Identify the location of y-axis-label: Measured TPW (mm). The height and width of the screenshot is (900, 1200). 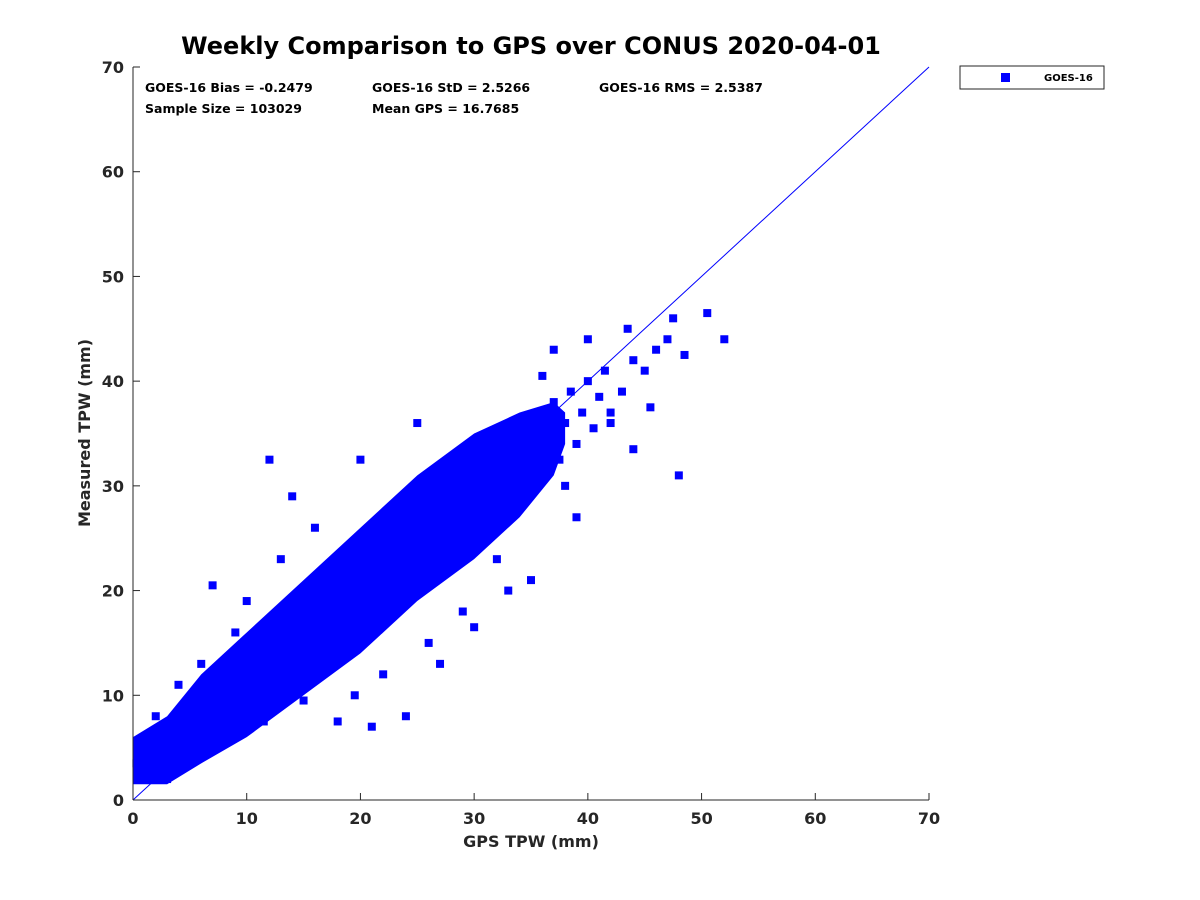
(84, 433).